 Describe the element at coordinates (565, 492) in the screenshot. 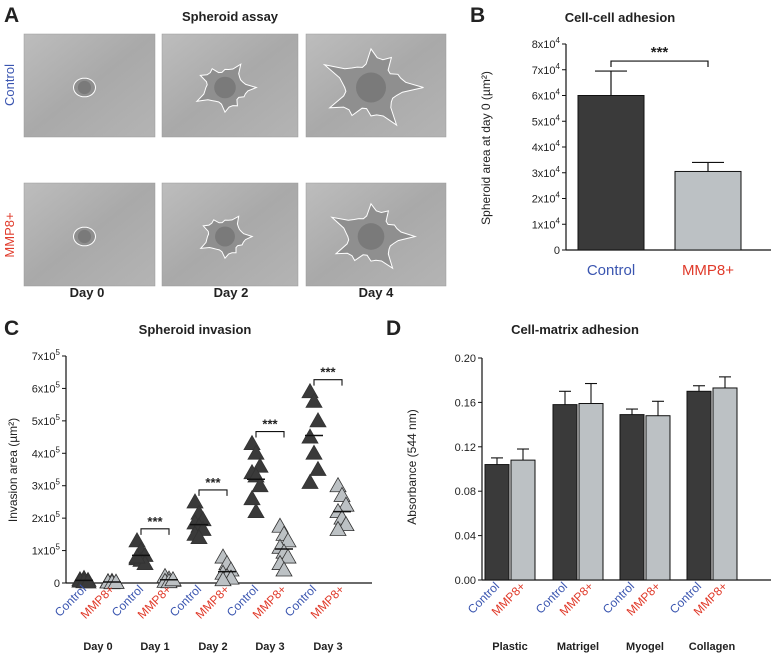

I see `bar-matrigel-control` at that location.